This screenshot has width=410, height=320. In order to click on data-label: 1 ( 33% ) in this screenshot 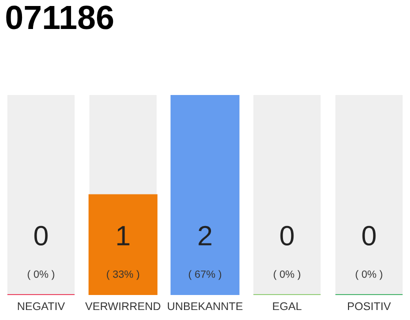, I will do `click(123, 253)`.